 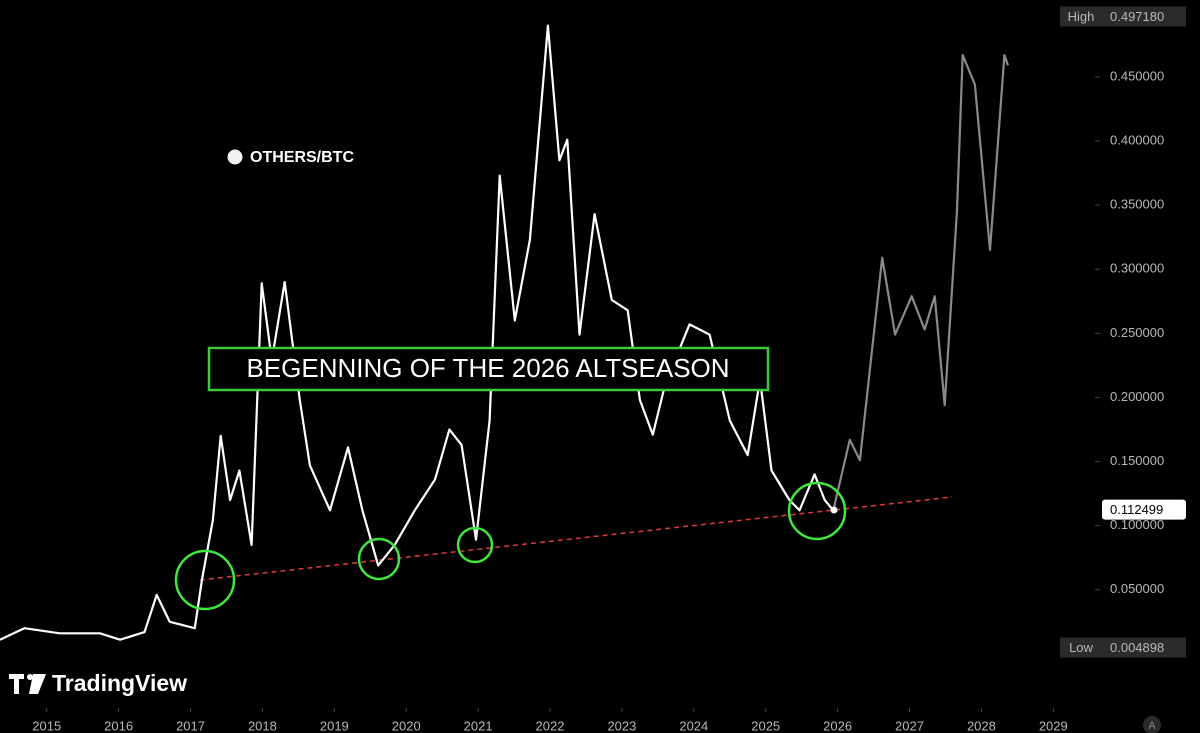 What do you see at coordinates (1137, 268) in the screenshot?
I see `y-tick-label: 0.300000` at bounding box center [1137, 268].